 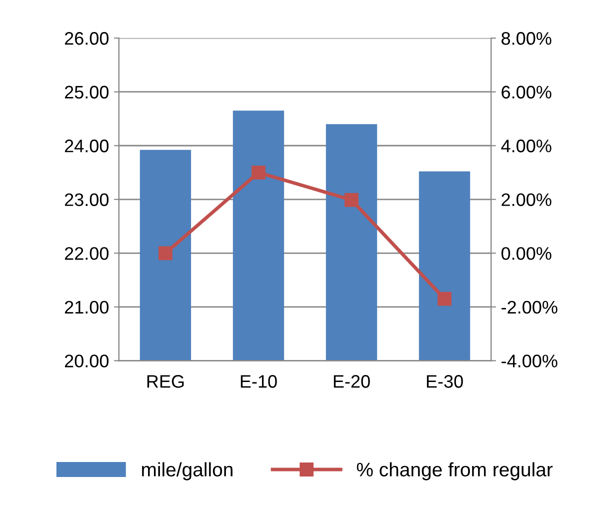 I want to click on y-tick-label: 20.00, so click(x=86, y=361).